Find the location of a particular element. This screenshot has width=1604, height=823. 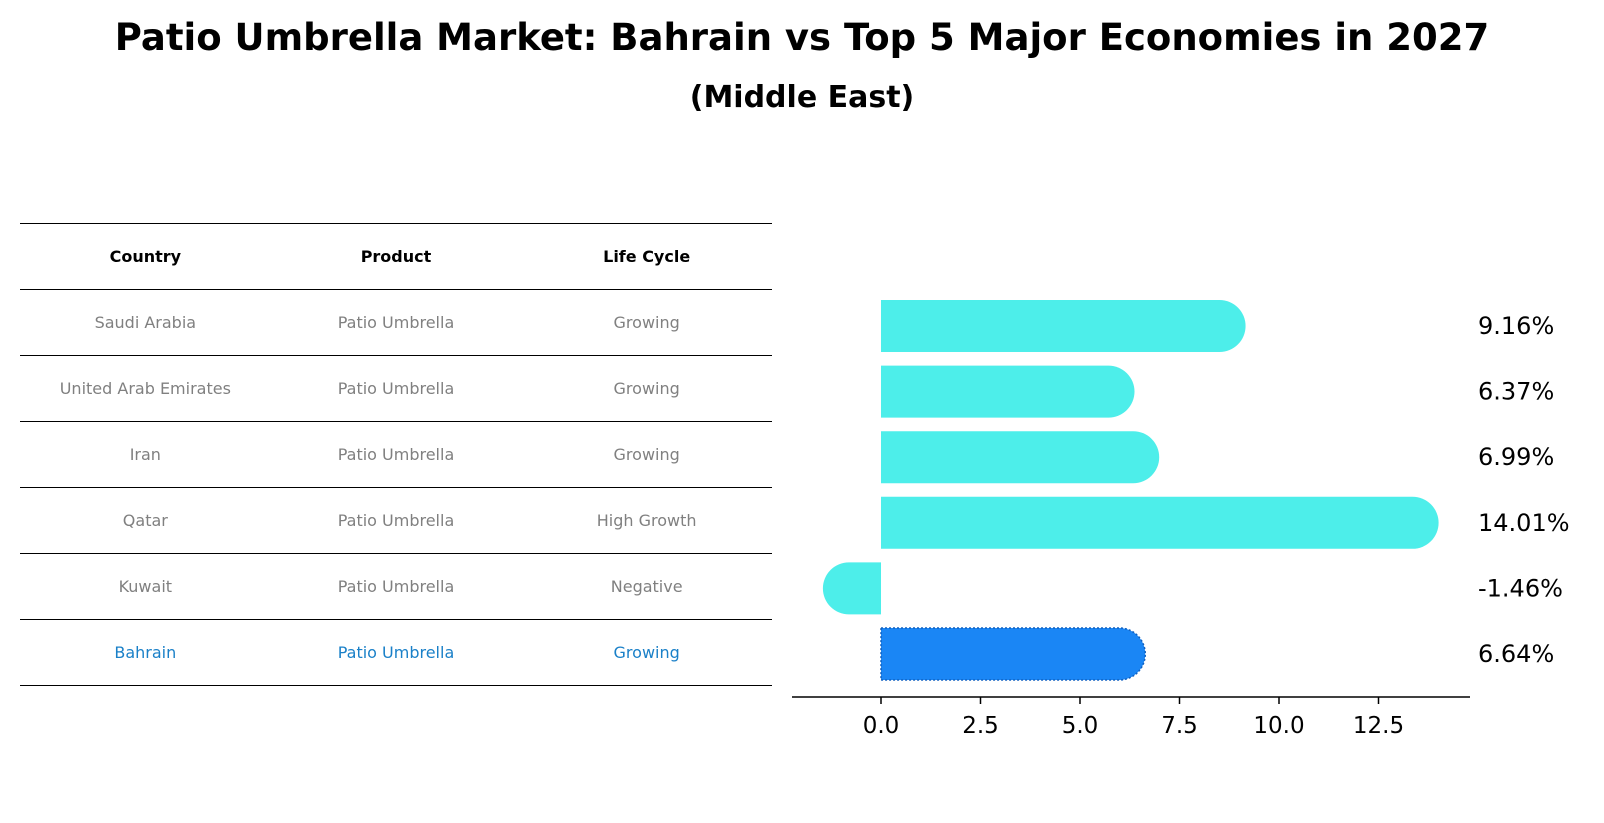

data-label: -1.46% is located at coordinates (1520, 588).